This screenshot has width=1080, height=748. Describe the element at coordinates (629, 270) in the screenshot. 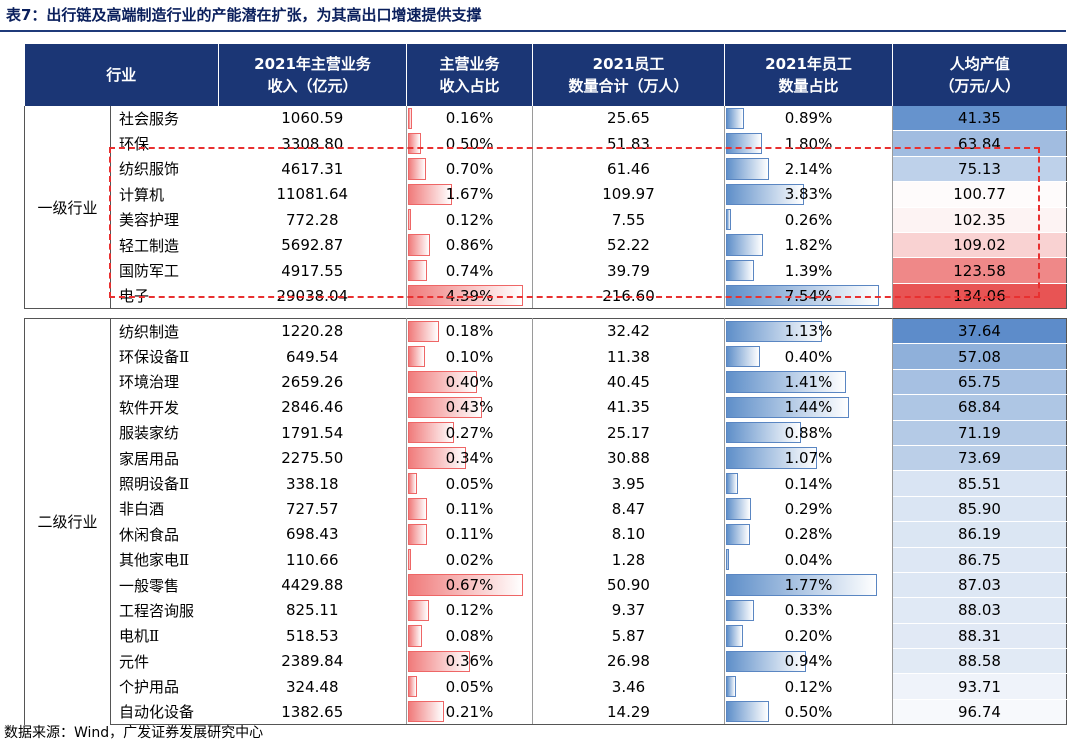

I see `employees-cell: 39.79` at that location.